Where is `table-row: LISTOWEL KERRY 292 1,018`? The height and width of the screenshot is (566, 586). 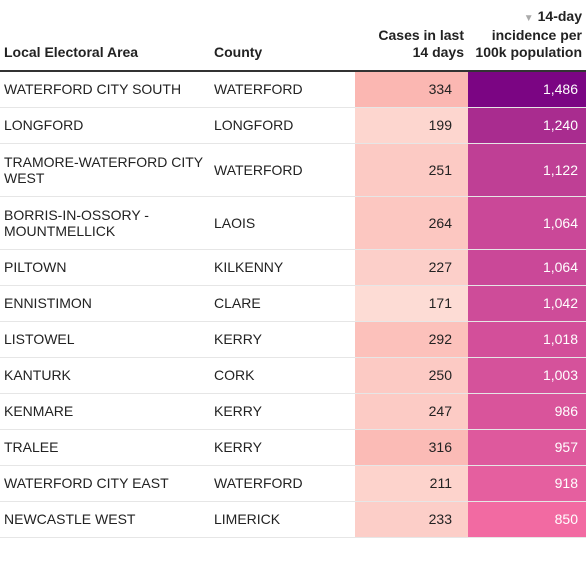 table-row: LISTOWEL KERRY 292 1,018 is located at coordinates (293, 339).